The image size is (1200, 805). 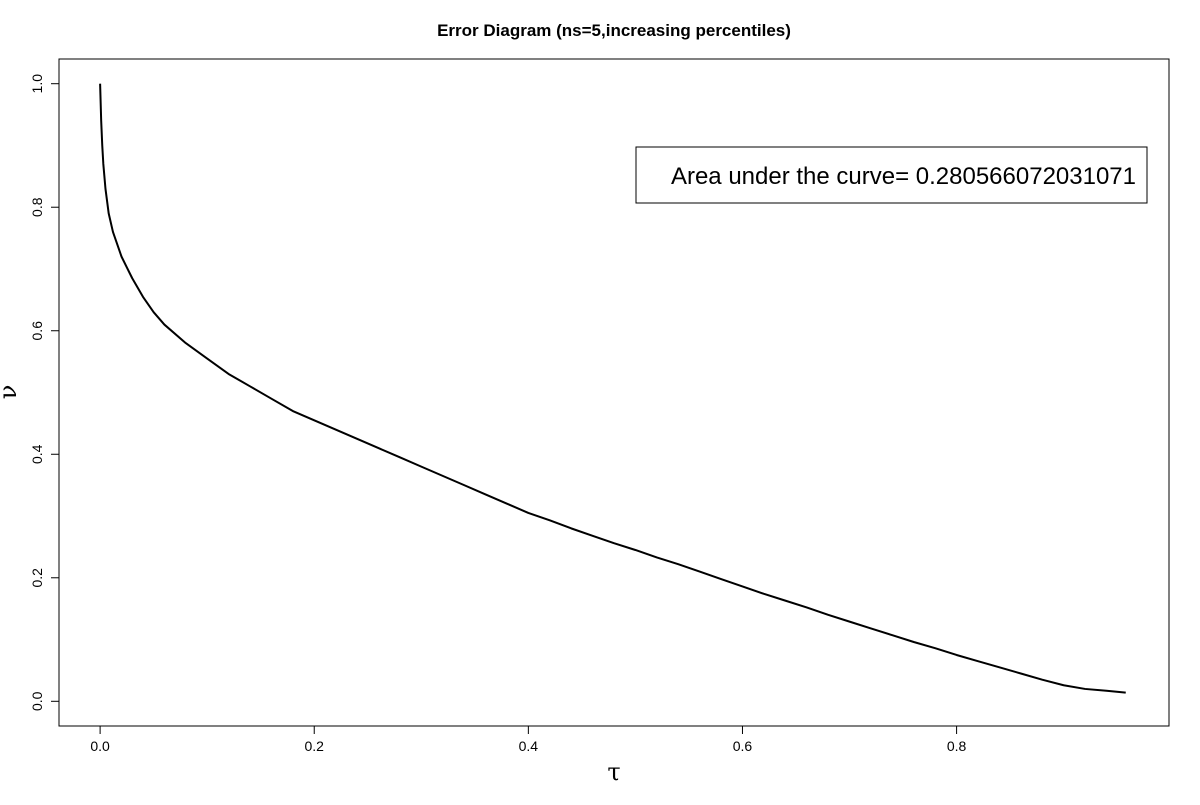 What do you see at coordinates (11, 392) in the screenshot?
I see `y-axis-title: ν` at bounding box center [11, 392].